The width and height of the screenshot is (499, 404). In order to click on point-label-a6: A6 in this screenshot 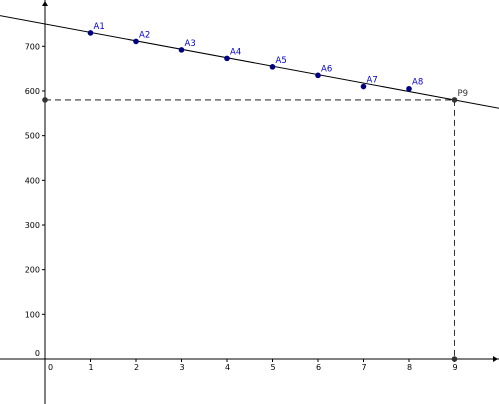, I will do `click(326, 69)`.